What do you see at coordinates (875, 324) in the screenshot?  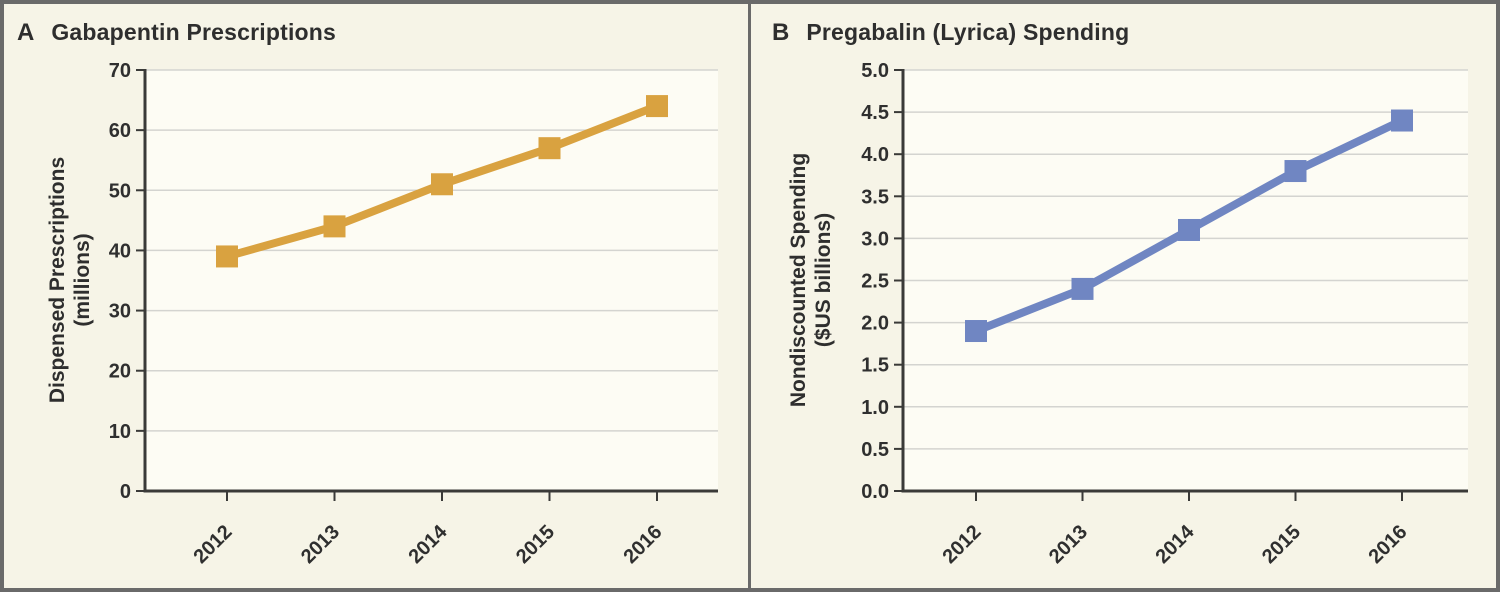 I see `y-tick-label: 2.0` at bounding box center [875, 324].